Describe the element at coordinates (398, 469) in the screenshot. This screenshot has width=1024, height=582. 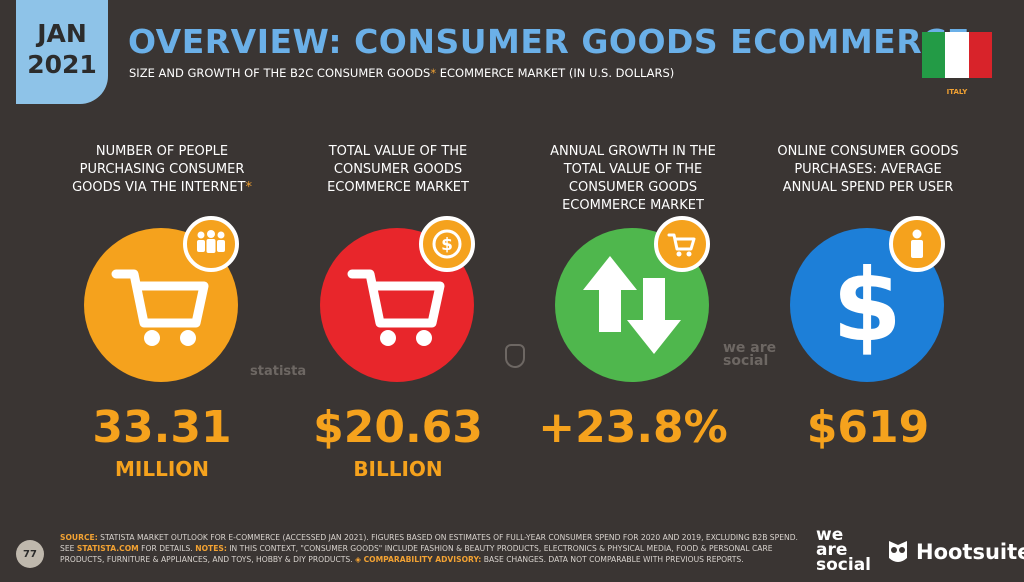
I see `stat-unit: BILLION` at that location.